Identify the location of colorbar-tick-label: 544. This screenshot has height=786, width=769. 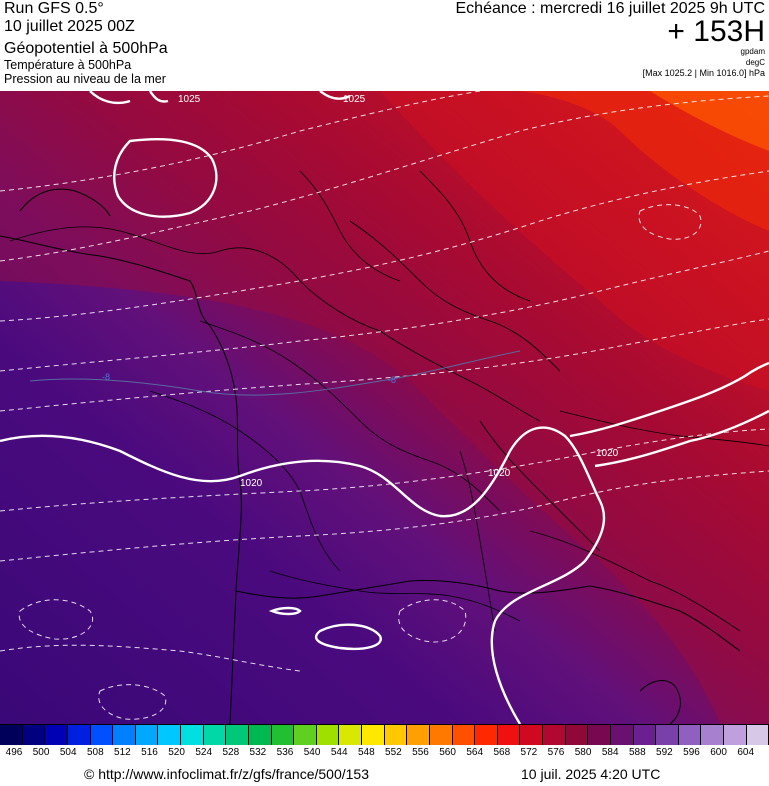
(339, 752).